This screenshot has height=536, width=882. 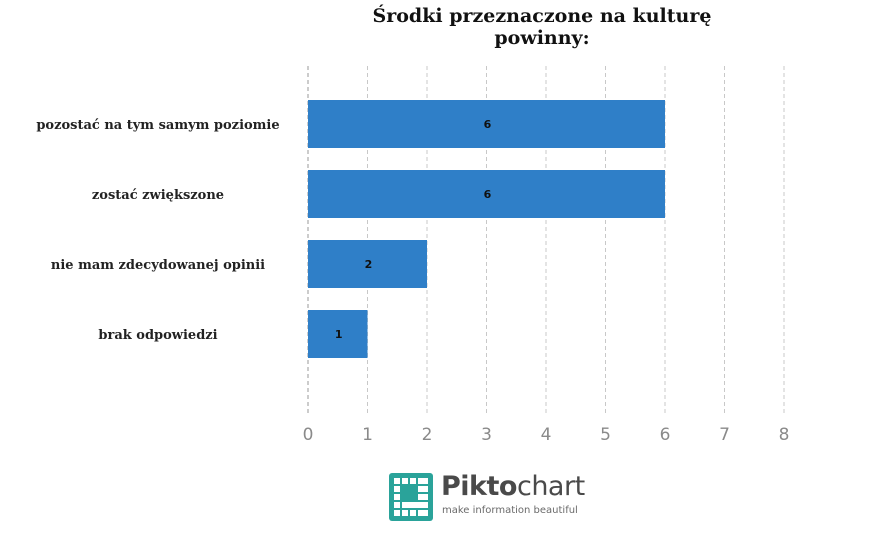 I want to click on value-label-4: 1, so click(x=339, y=334).